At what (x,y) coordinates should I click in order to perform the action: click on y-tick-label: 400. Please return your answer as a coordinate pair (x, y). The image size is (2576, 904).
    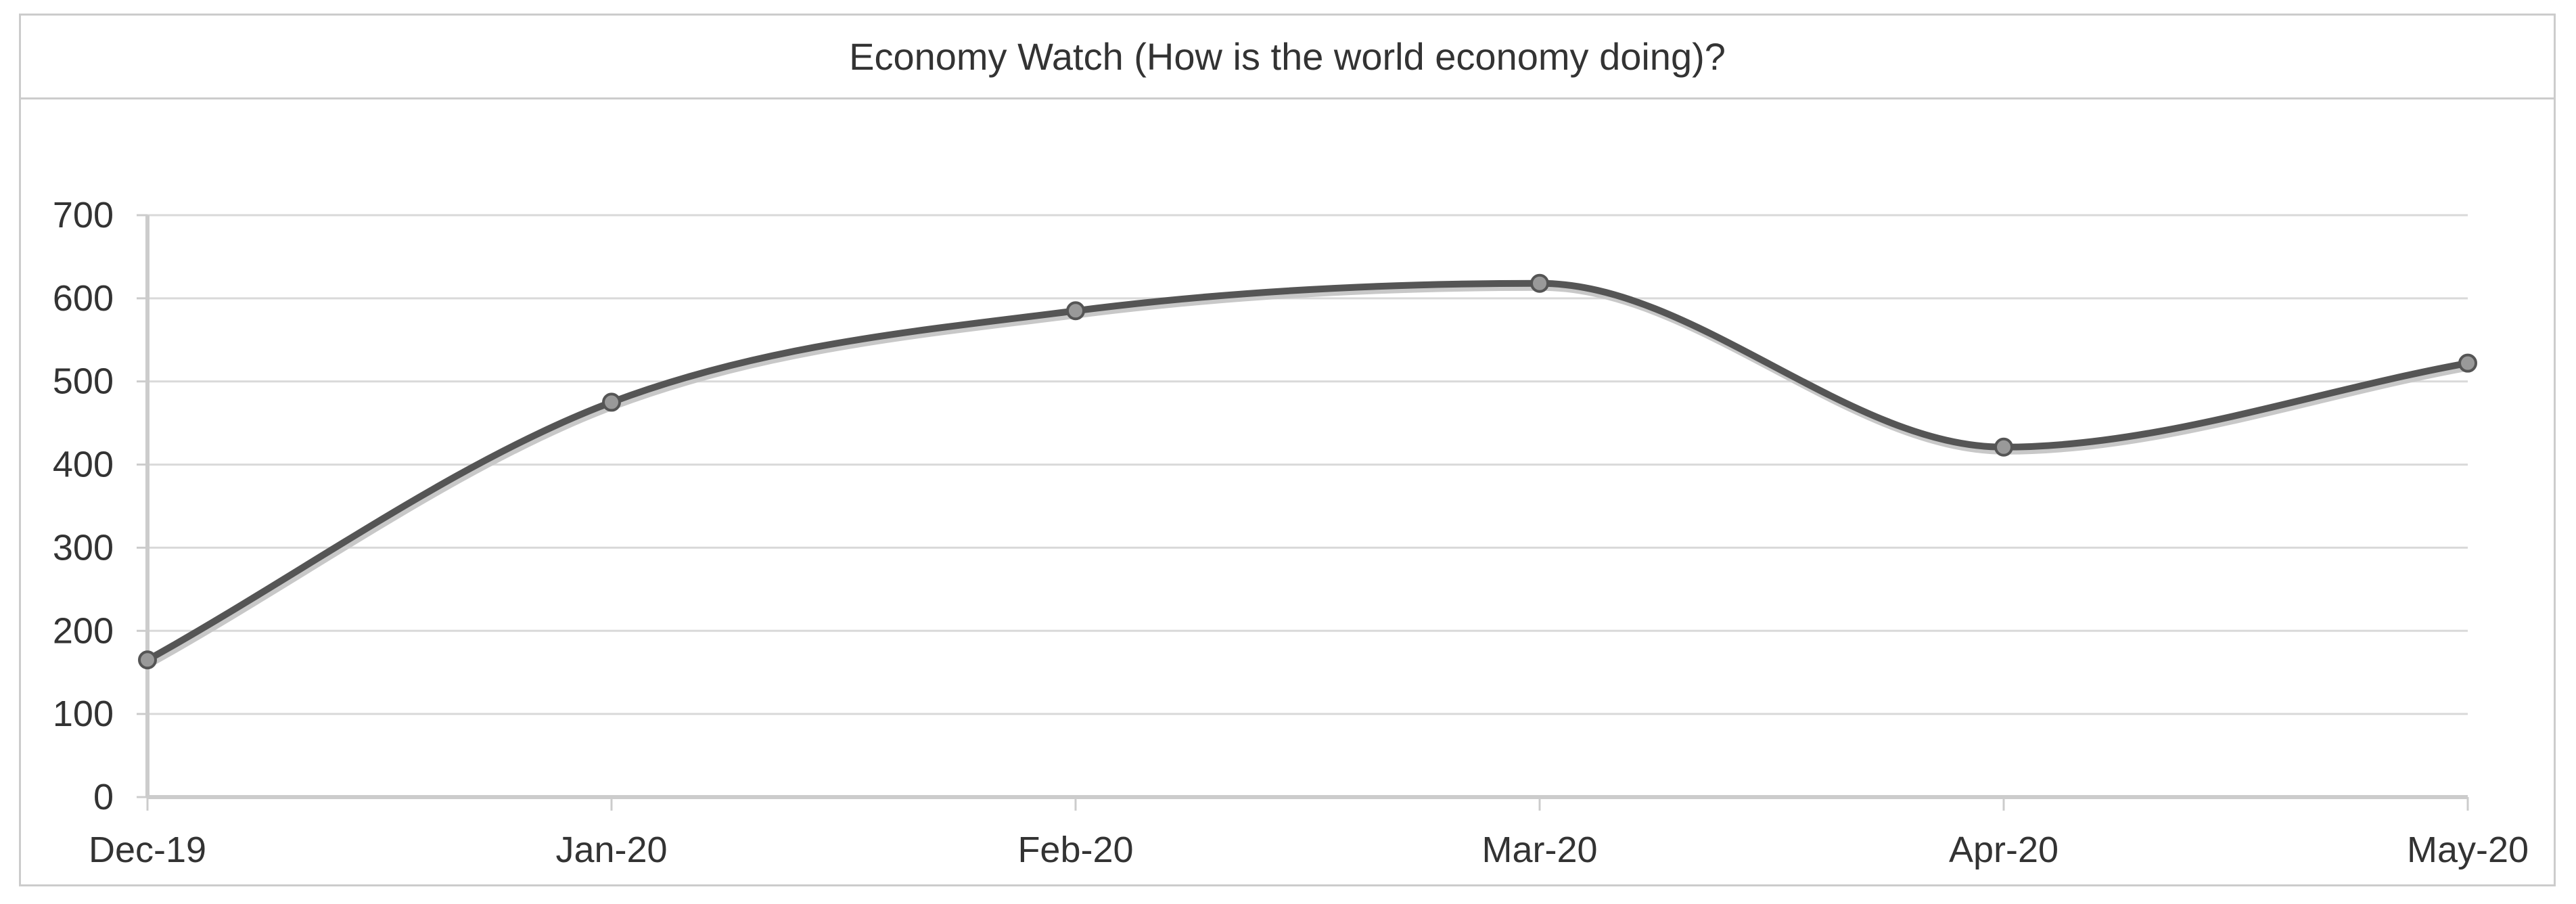
    Looking at the image, I should click on (83, 465).